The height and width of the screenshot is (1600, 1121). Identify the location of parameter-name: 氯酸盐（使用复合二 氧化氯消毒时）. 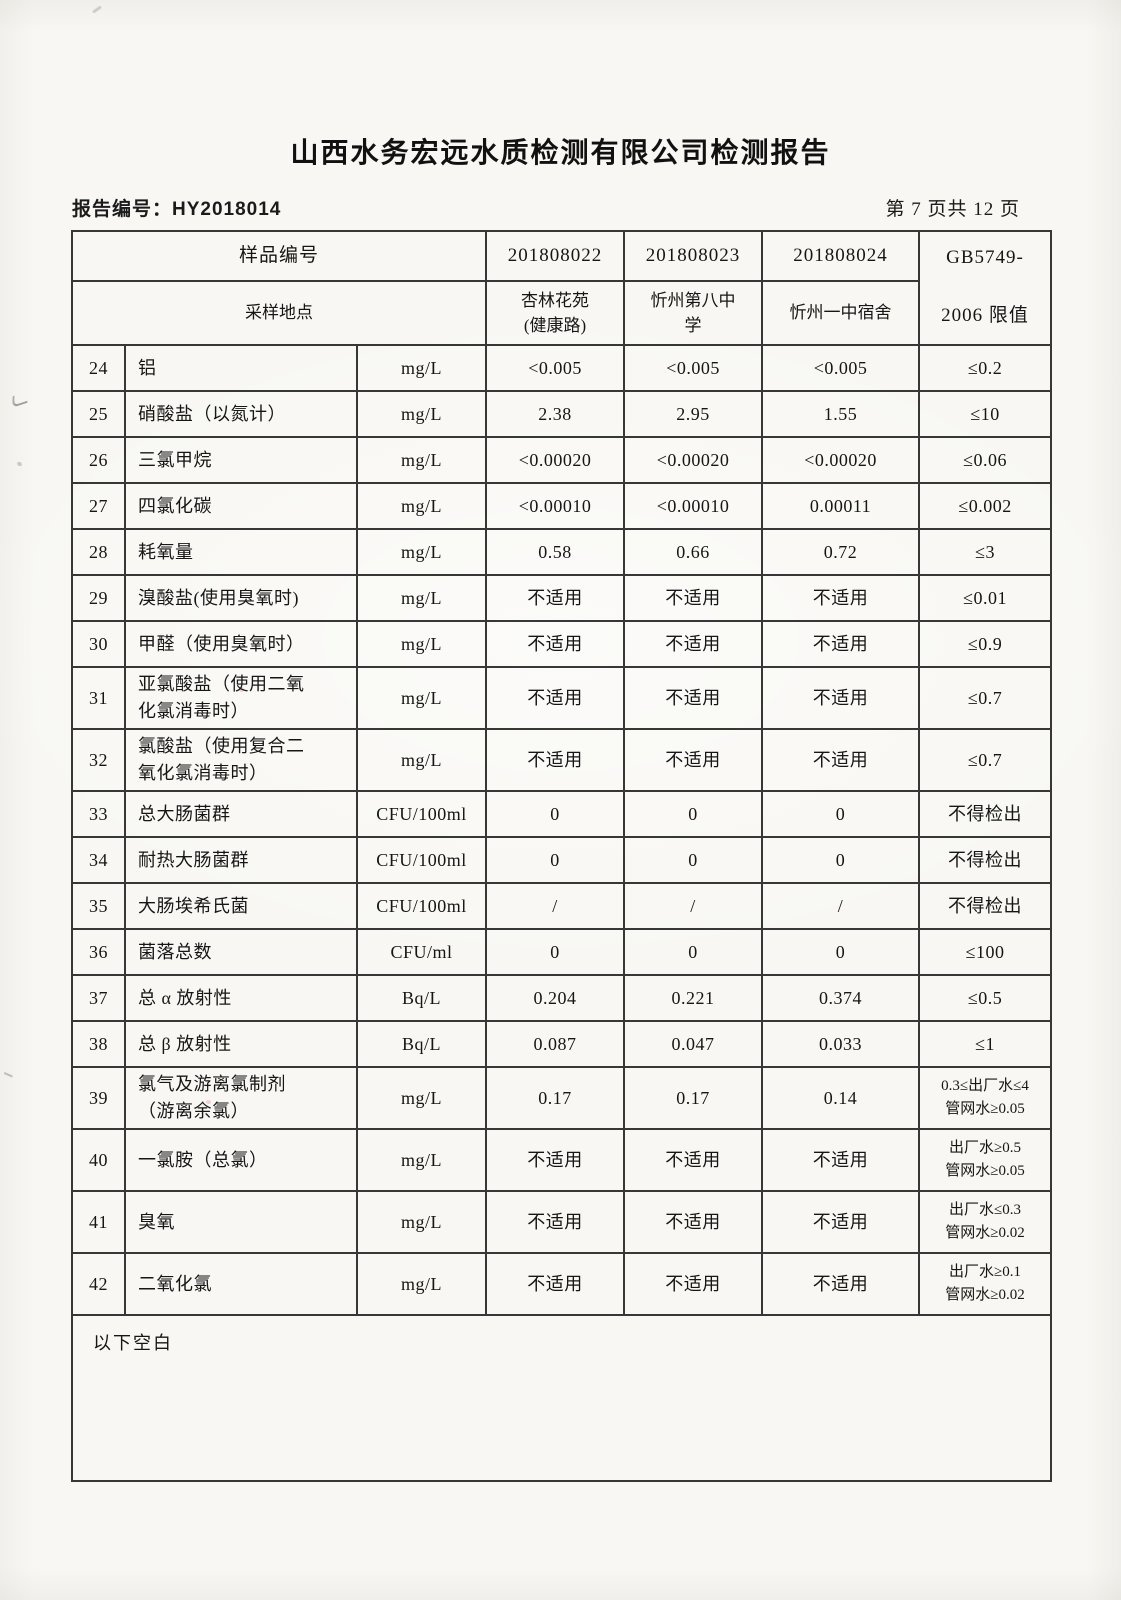
(241, 760).